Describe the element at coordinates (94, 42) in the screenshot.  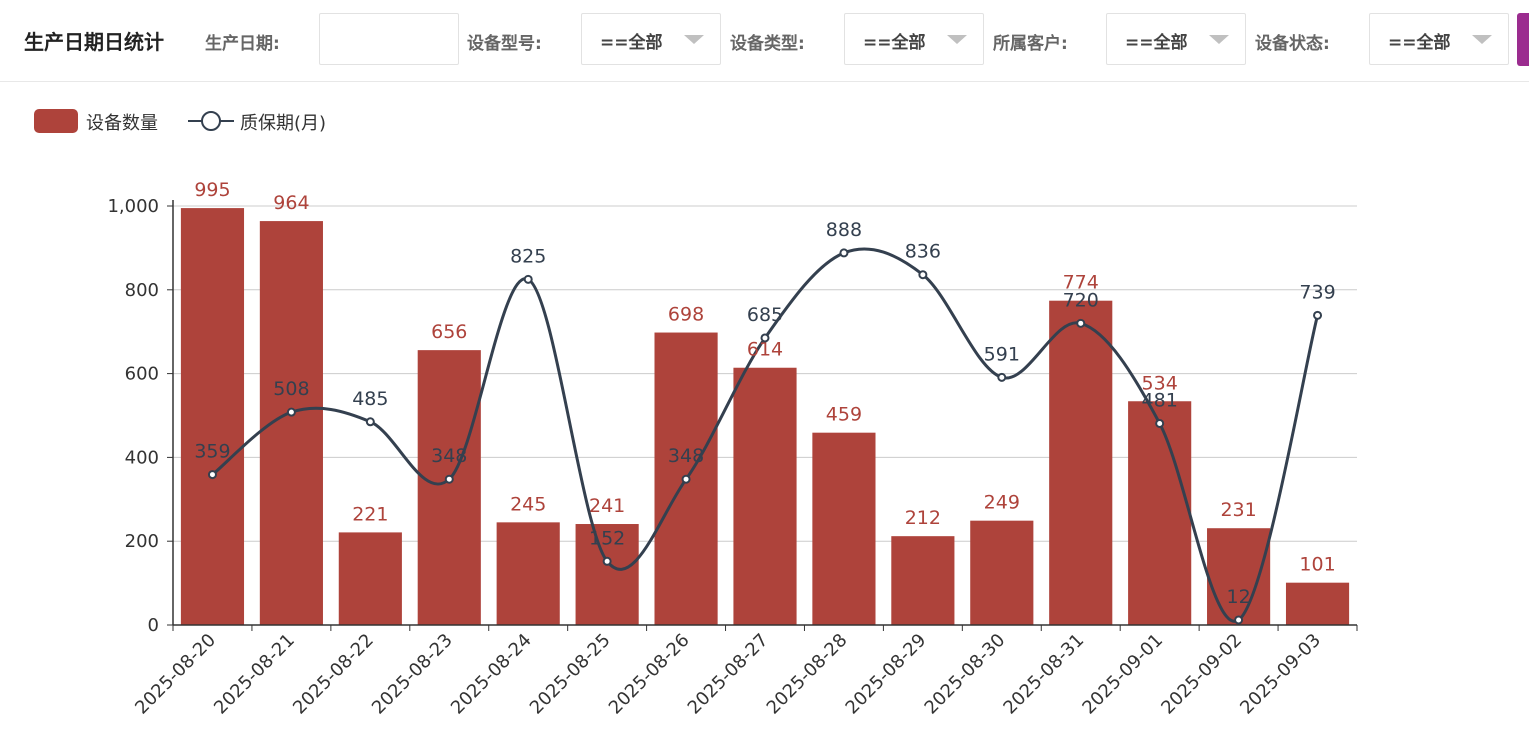
I see `page-title: 生产日期日统计` at that location.